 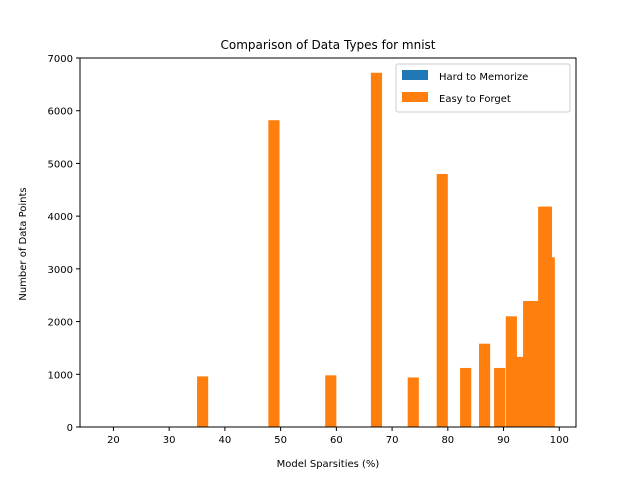 What do you see at coordinates (64, 244) in the screenshot?
I see `y-axis: 0 1000 2000 3000 4000 5000 6000 7000` at bounding box center [64, 244].